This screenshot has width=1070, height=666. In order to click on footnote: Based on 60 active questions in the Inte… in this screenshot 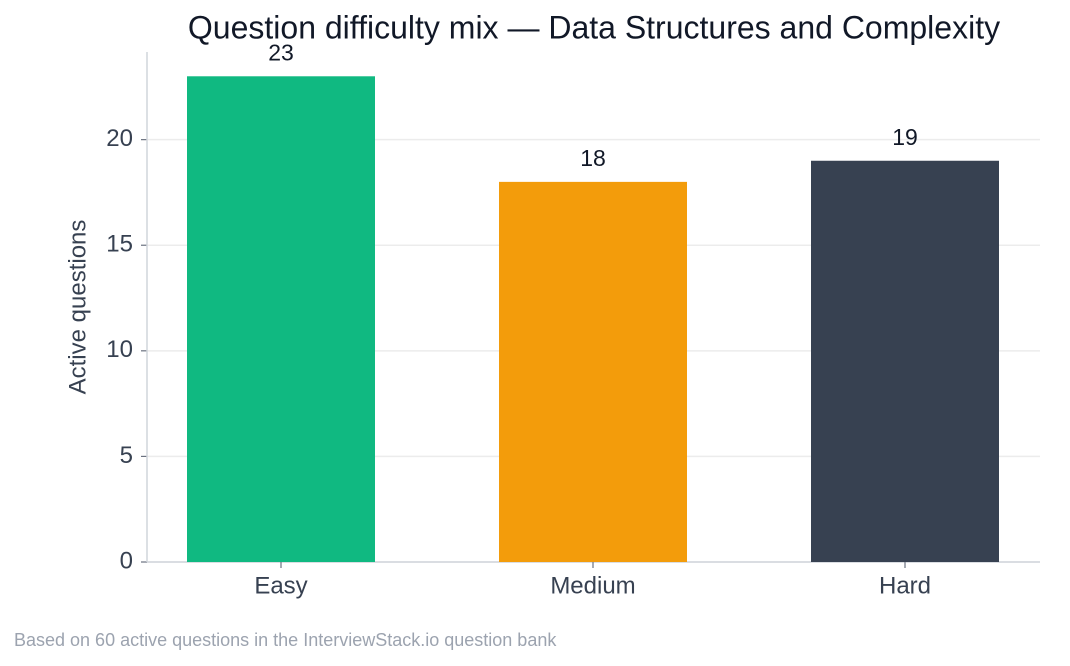, I will do `click(285, 640)`.